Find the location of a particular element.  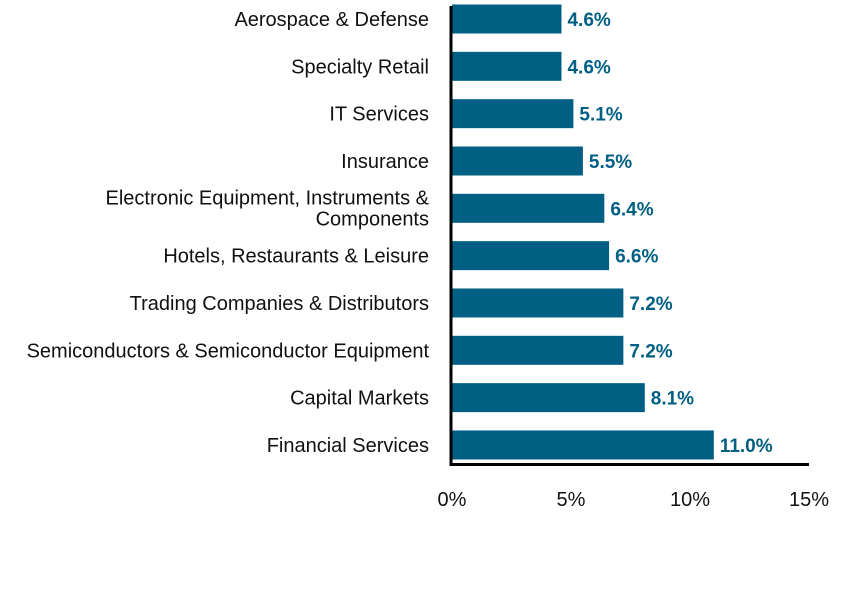

x-tick-label: 5% is located at coordinates (571, 500).